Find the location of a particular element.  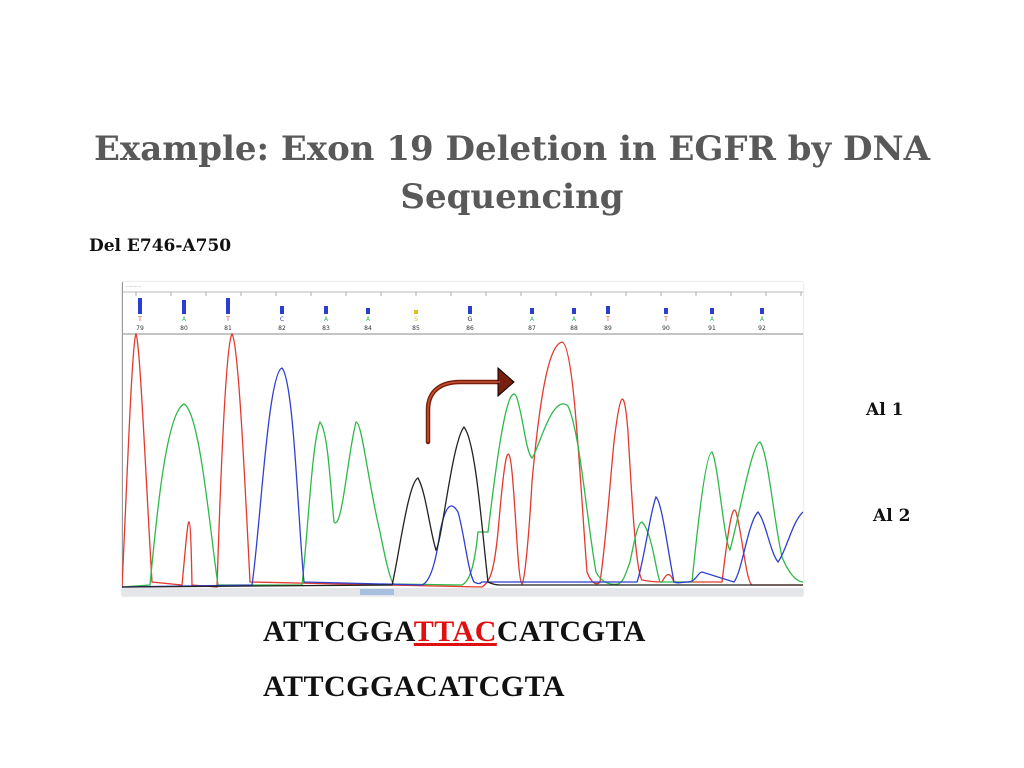

chromatogram-header is located at coordinates (462, 308).